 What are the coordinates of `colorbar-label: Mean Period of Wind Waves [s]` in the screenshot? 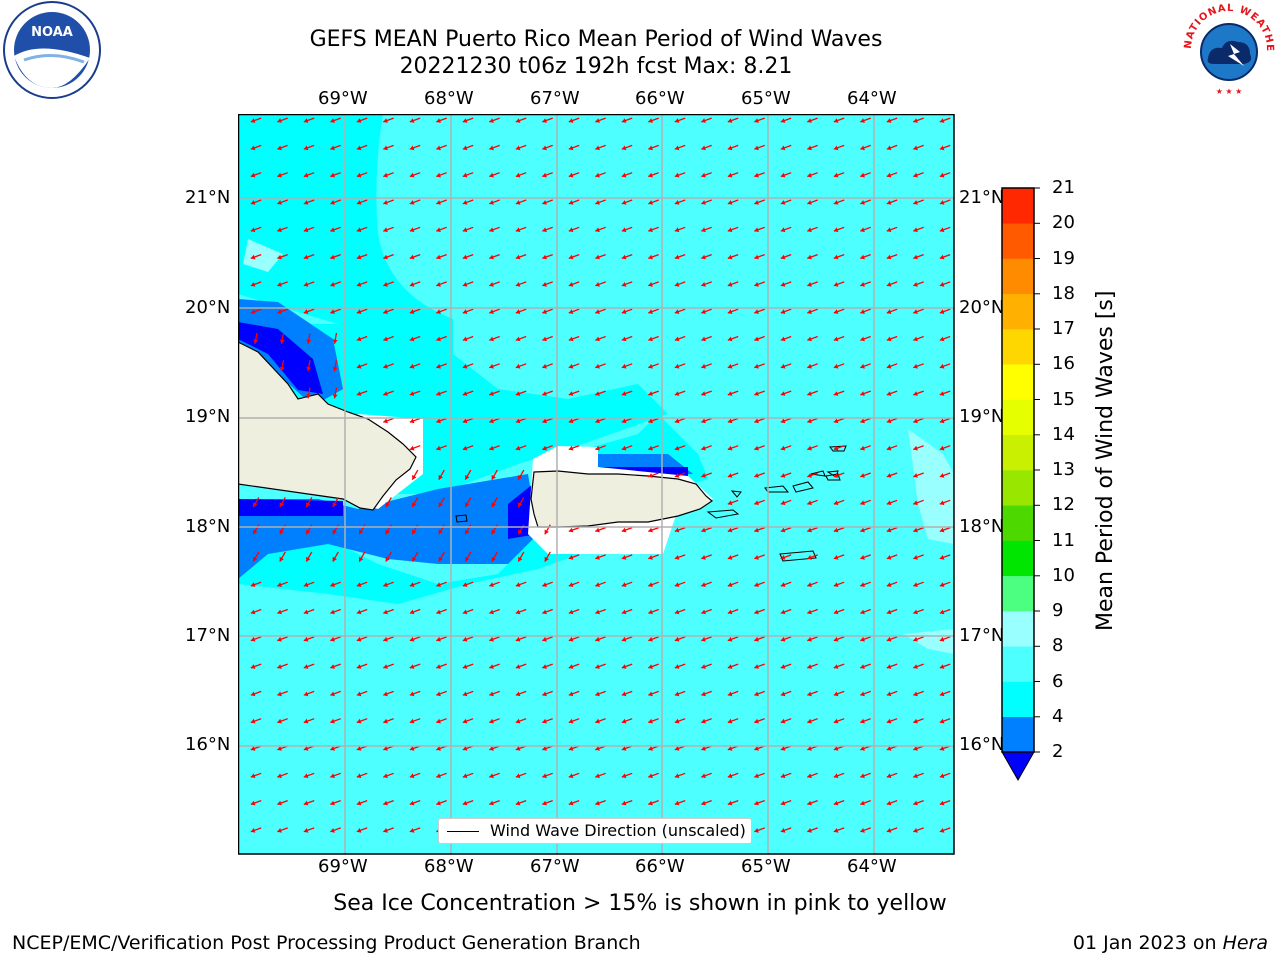 It's located at (1105, 460).